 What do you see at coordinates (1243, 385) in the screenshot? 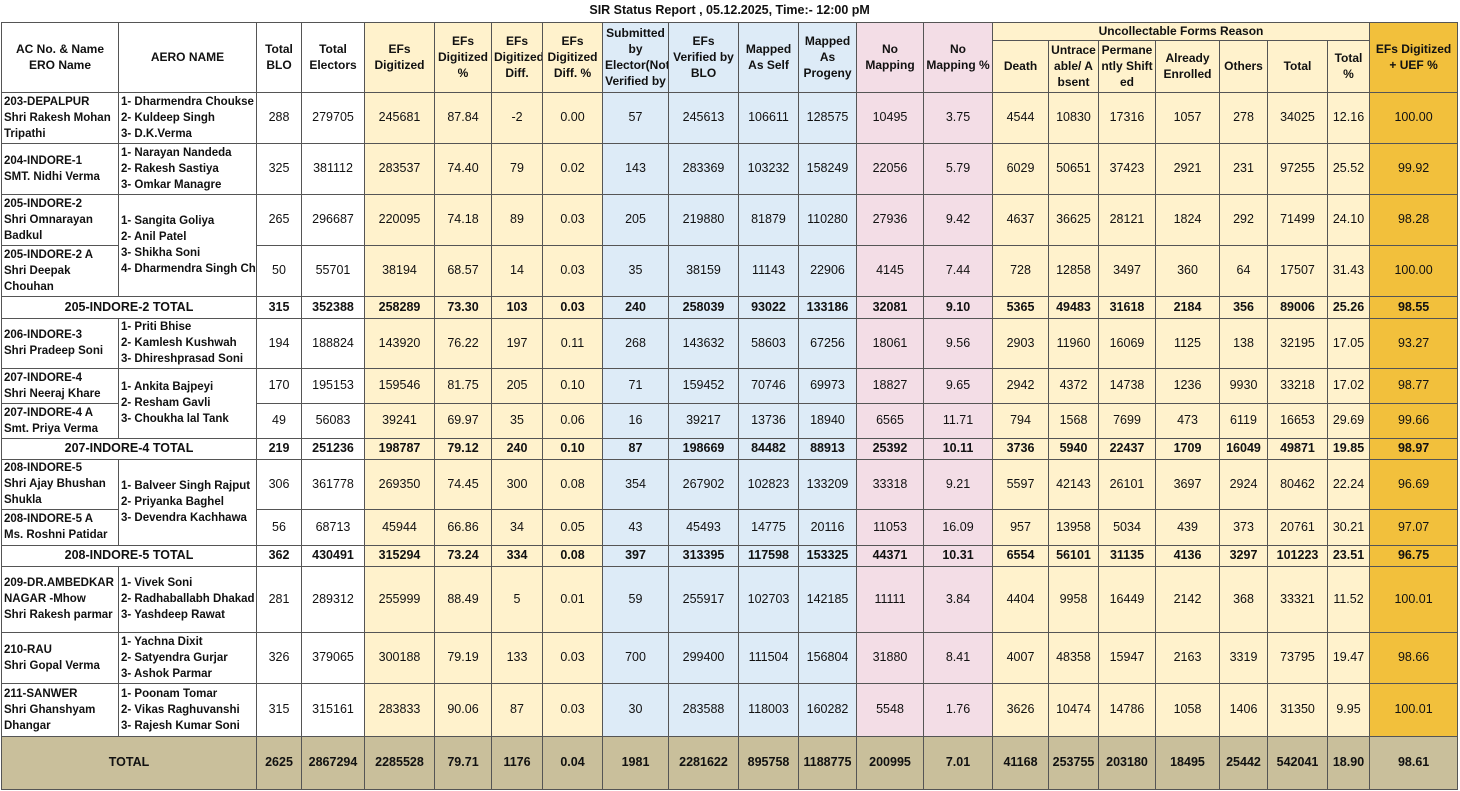
I see `data-cell: 9930` at bounding box center [1243, 385].